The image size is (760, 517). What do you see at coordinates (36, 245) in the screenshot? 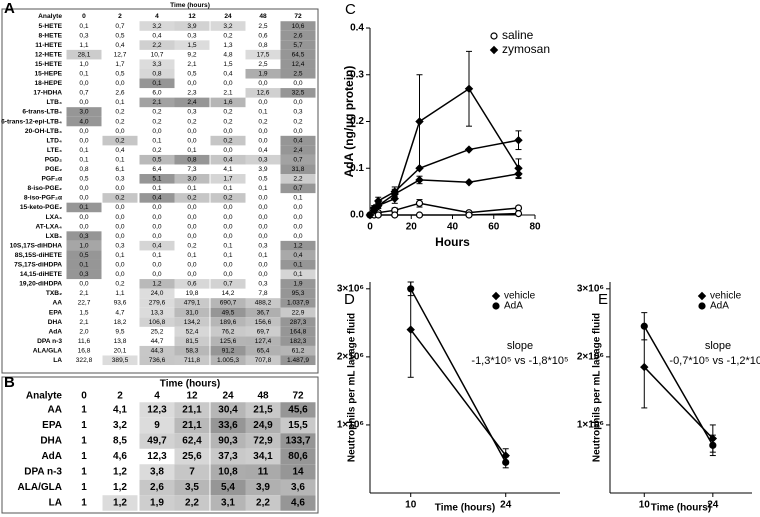
I see `row-label: 10S,17S-diHDHA` at bounding box center [36, 245].